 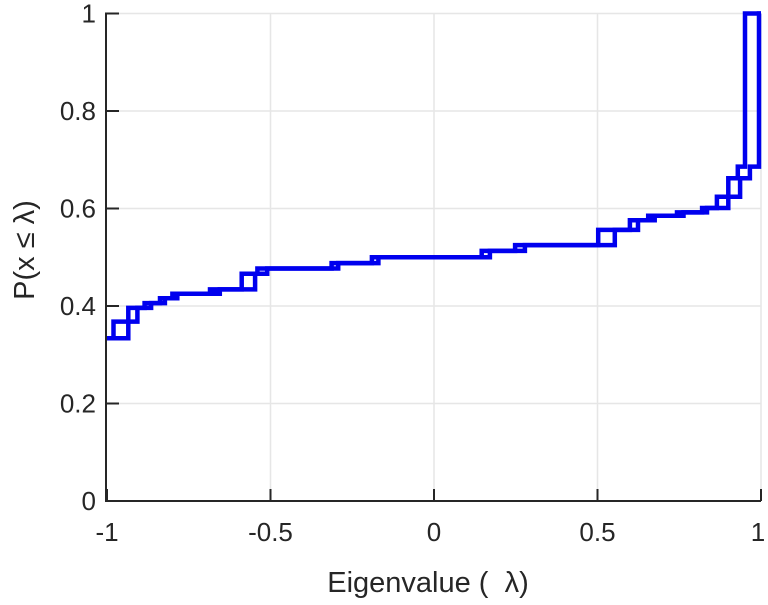 I want to click on x-tick-labels: -1 -0.5 0 0.5 1, so click(x=430, y=532).